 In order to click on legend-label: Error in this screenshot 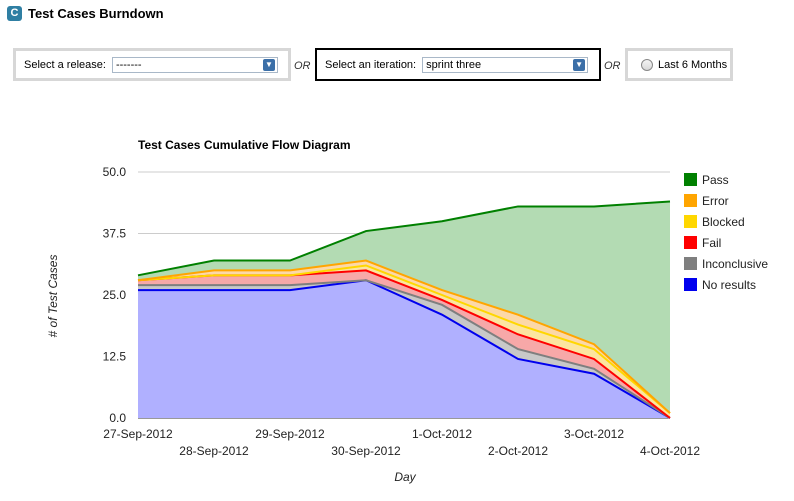, I will do `click(715, 201)`.